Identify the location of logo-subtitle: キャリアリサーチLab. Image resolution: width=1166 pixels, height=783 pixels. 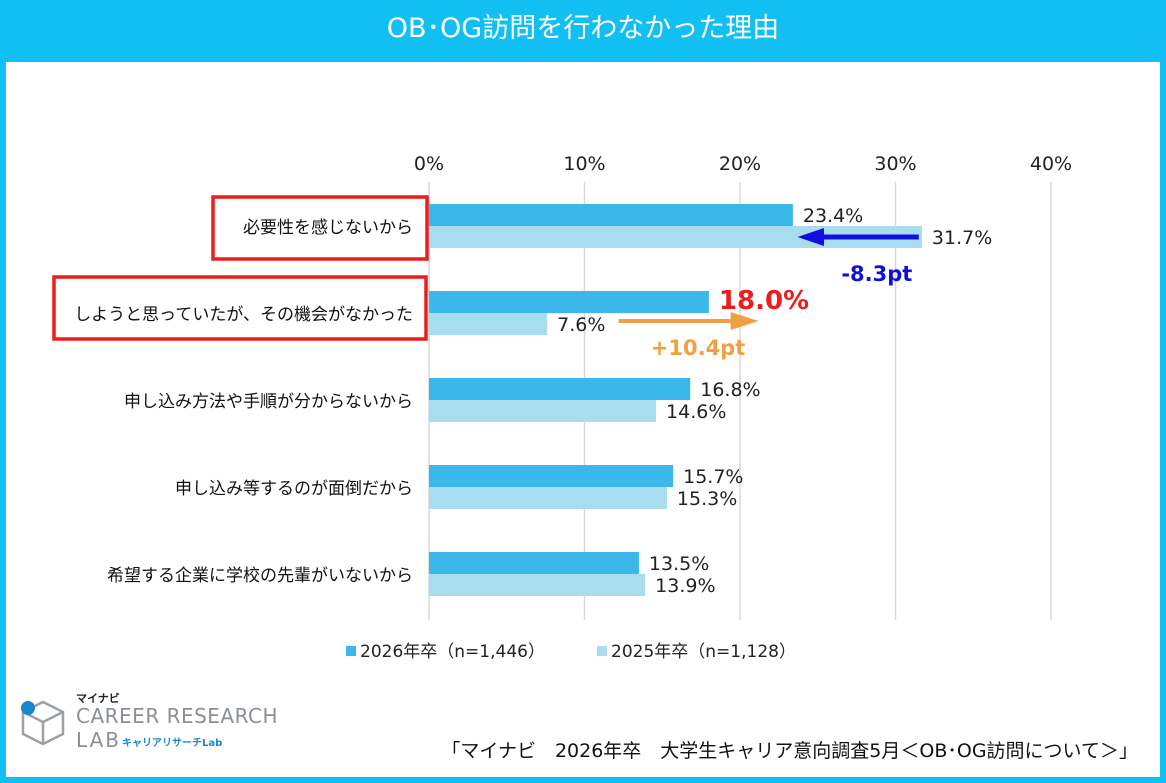
(172, 743).